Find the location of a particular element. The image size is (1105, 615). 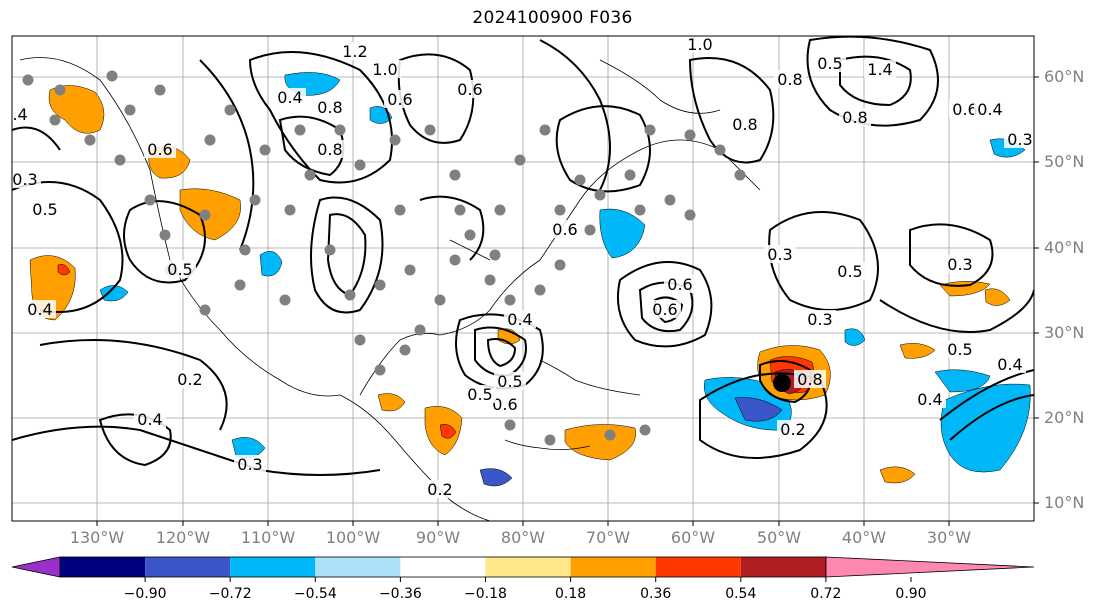

longitude-label: 90°W is located at coordinates (438, 537).